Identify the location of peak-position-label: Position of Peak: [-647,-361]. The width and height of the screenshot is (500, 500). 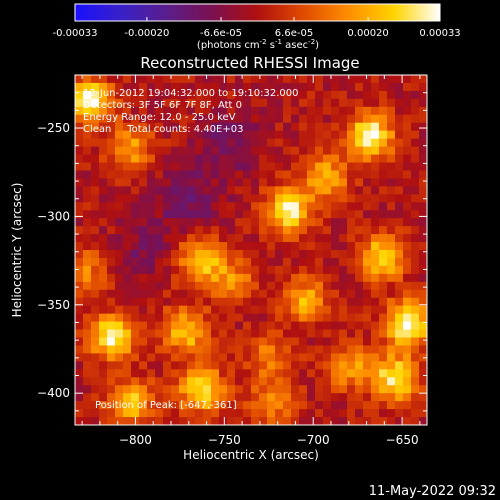
(166, 405).